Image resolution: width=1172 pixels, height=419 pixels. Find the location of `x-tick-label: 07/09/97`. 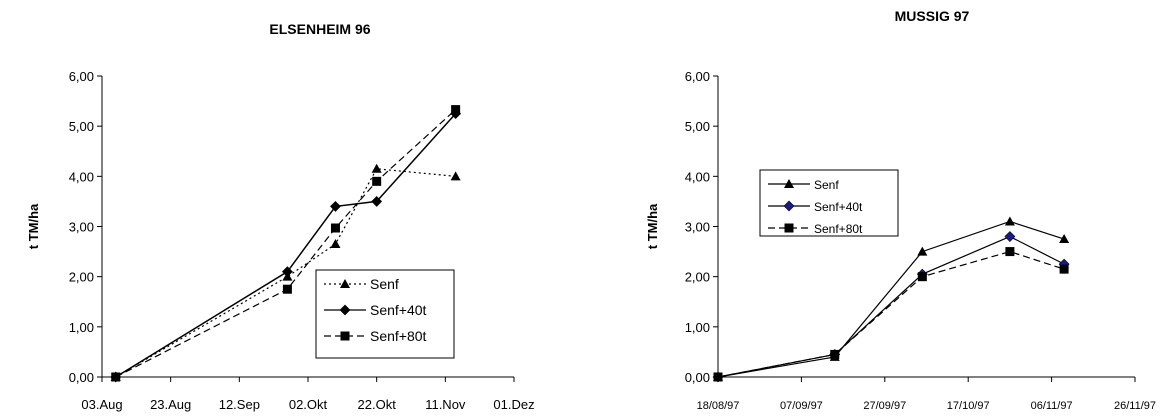

x-tick-label: 07/09/97 is located at coordinates (801, 406).